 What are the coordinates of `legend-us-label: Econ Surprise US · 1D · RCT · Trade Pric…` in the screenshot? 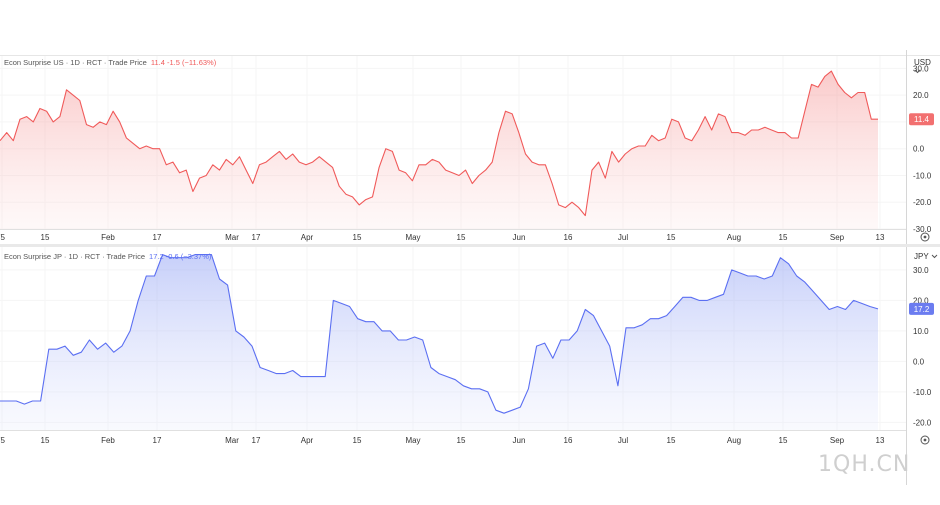 It's located at (75, 62).